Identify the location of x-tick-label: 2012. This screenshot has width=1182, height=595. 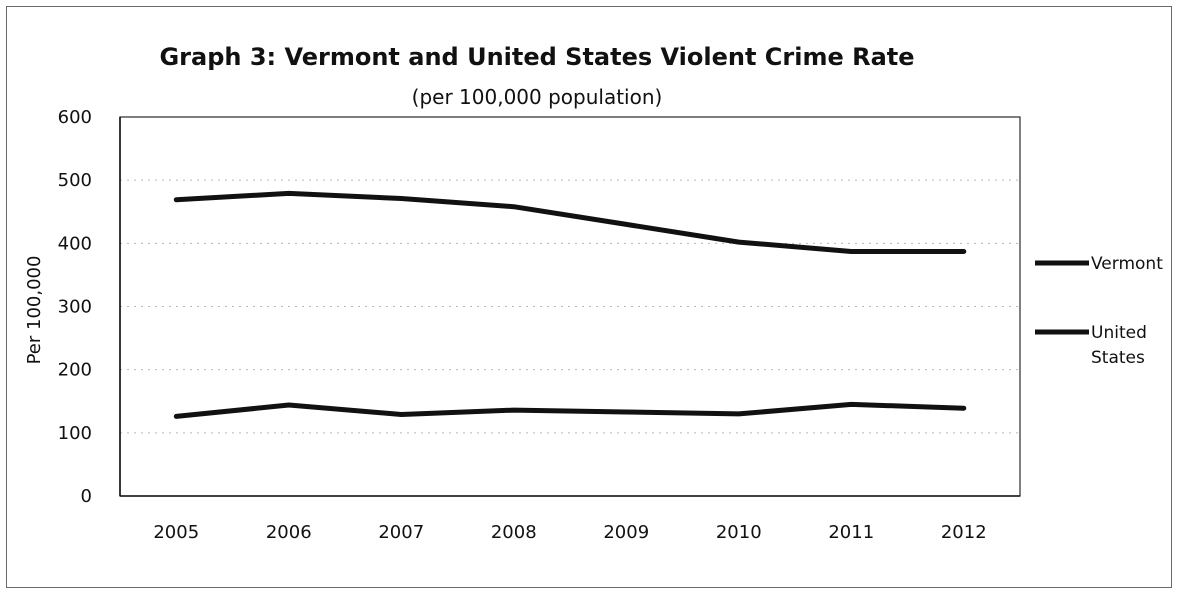
(964, 532).